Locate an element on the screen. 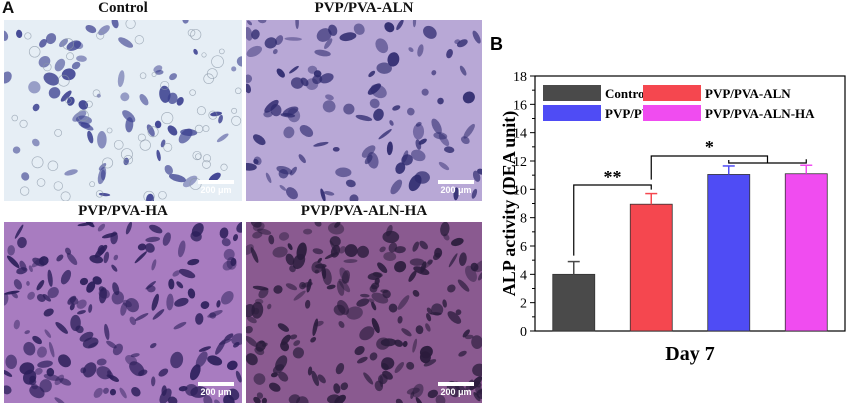  legend-label: Control is located at coordinates (626, 93).